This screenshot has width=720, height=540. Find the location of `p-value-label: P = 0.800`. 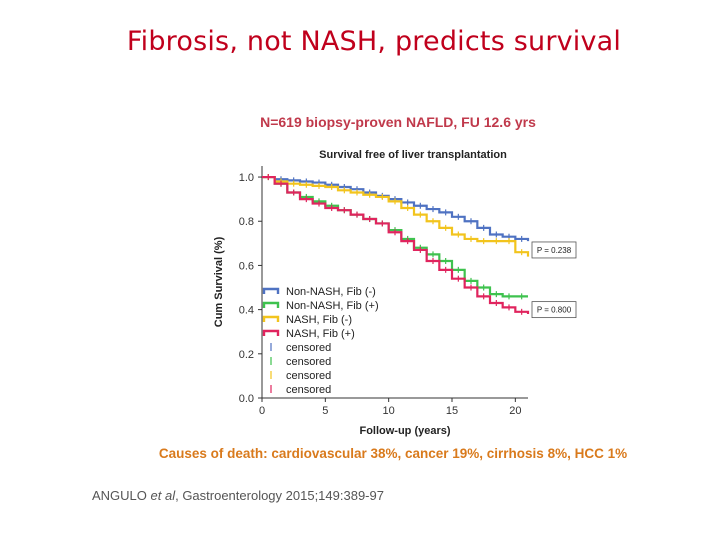

p-value-label: P = 0.800 is located at coordinates (554, 310).